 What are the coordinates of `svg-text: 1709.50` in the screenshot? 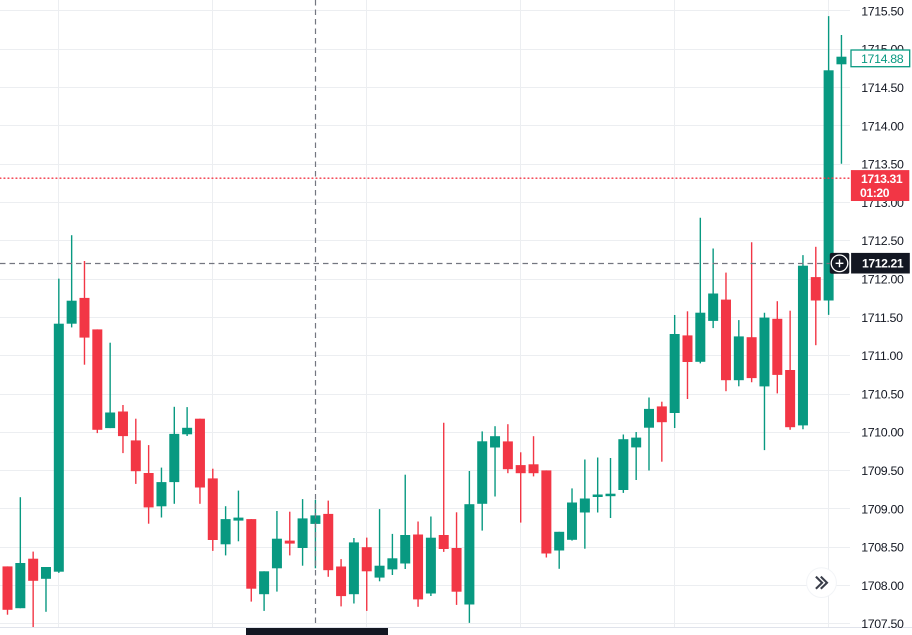 It's located at (882, 471).